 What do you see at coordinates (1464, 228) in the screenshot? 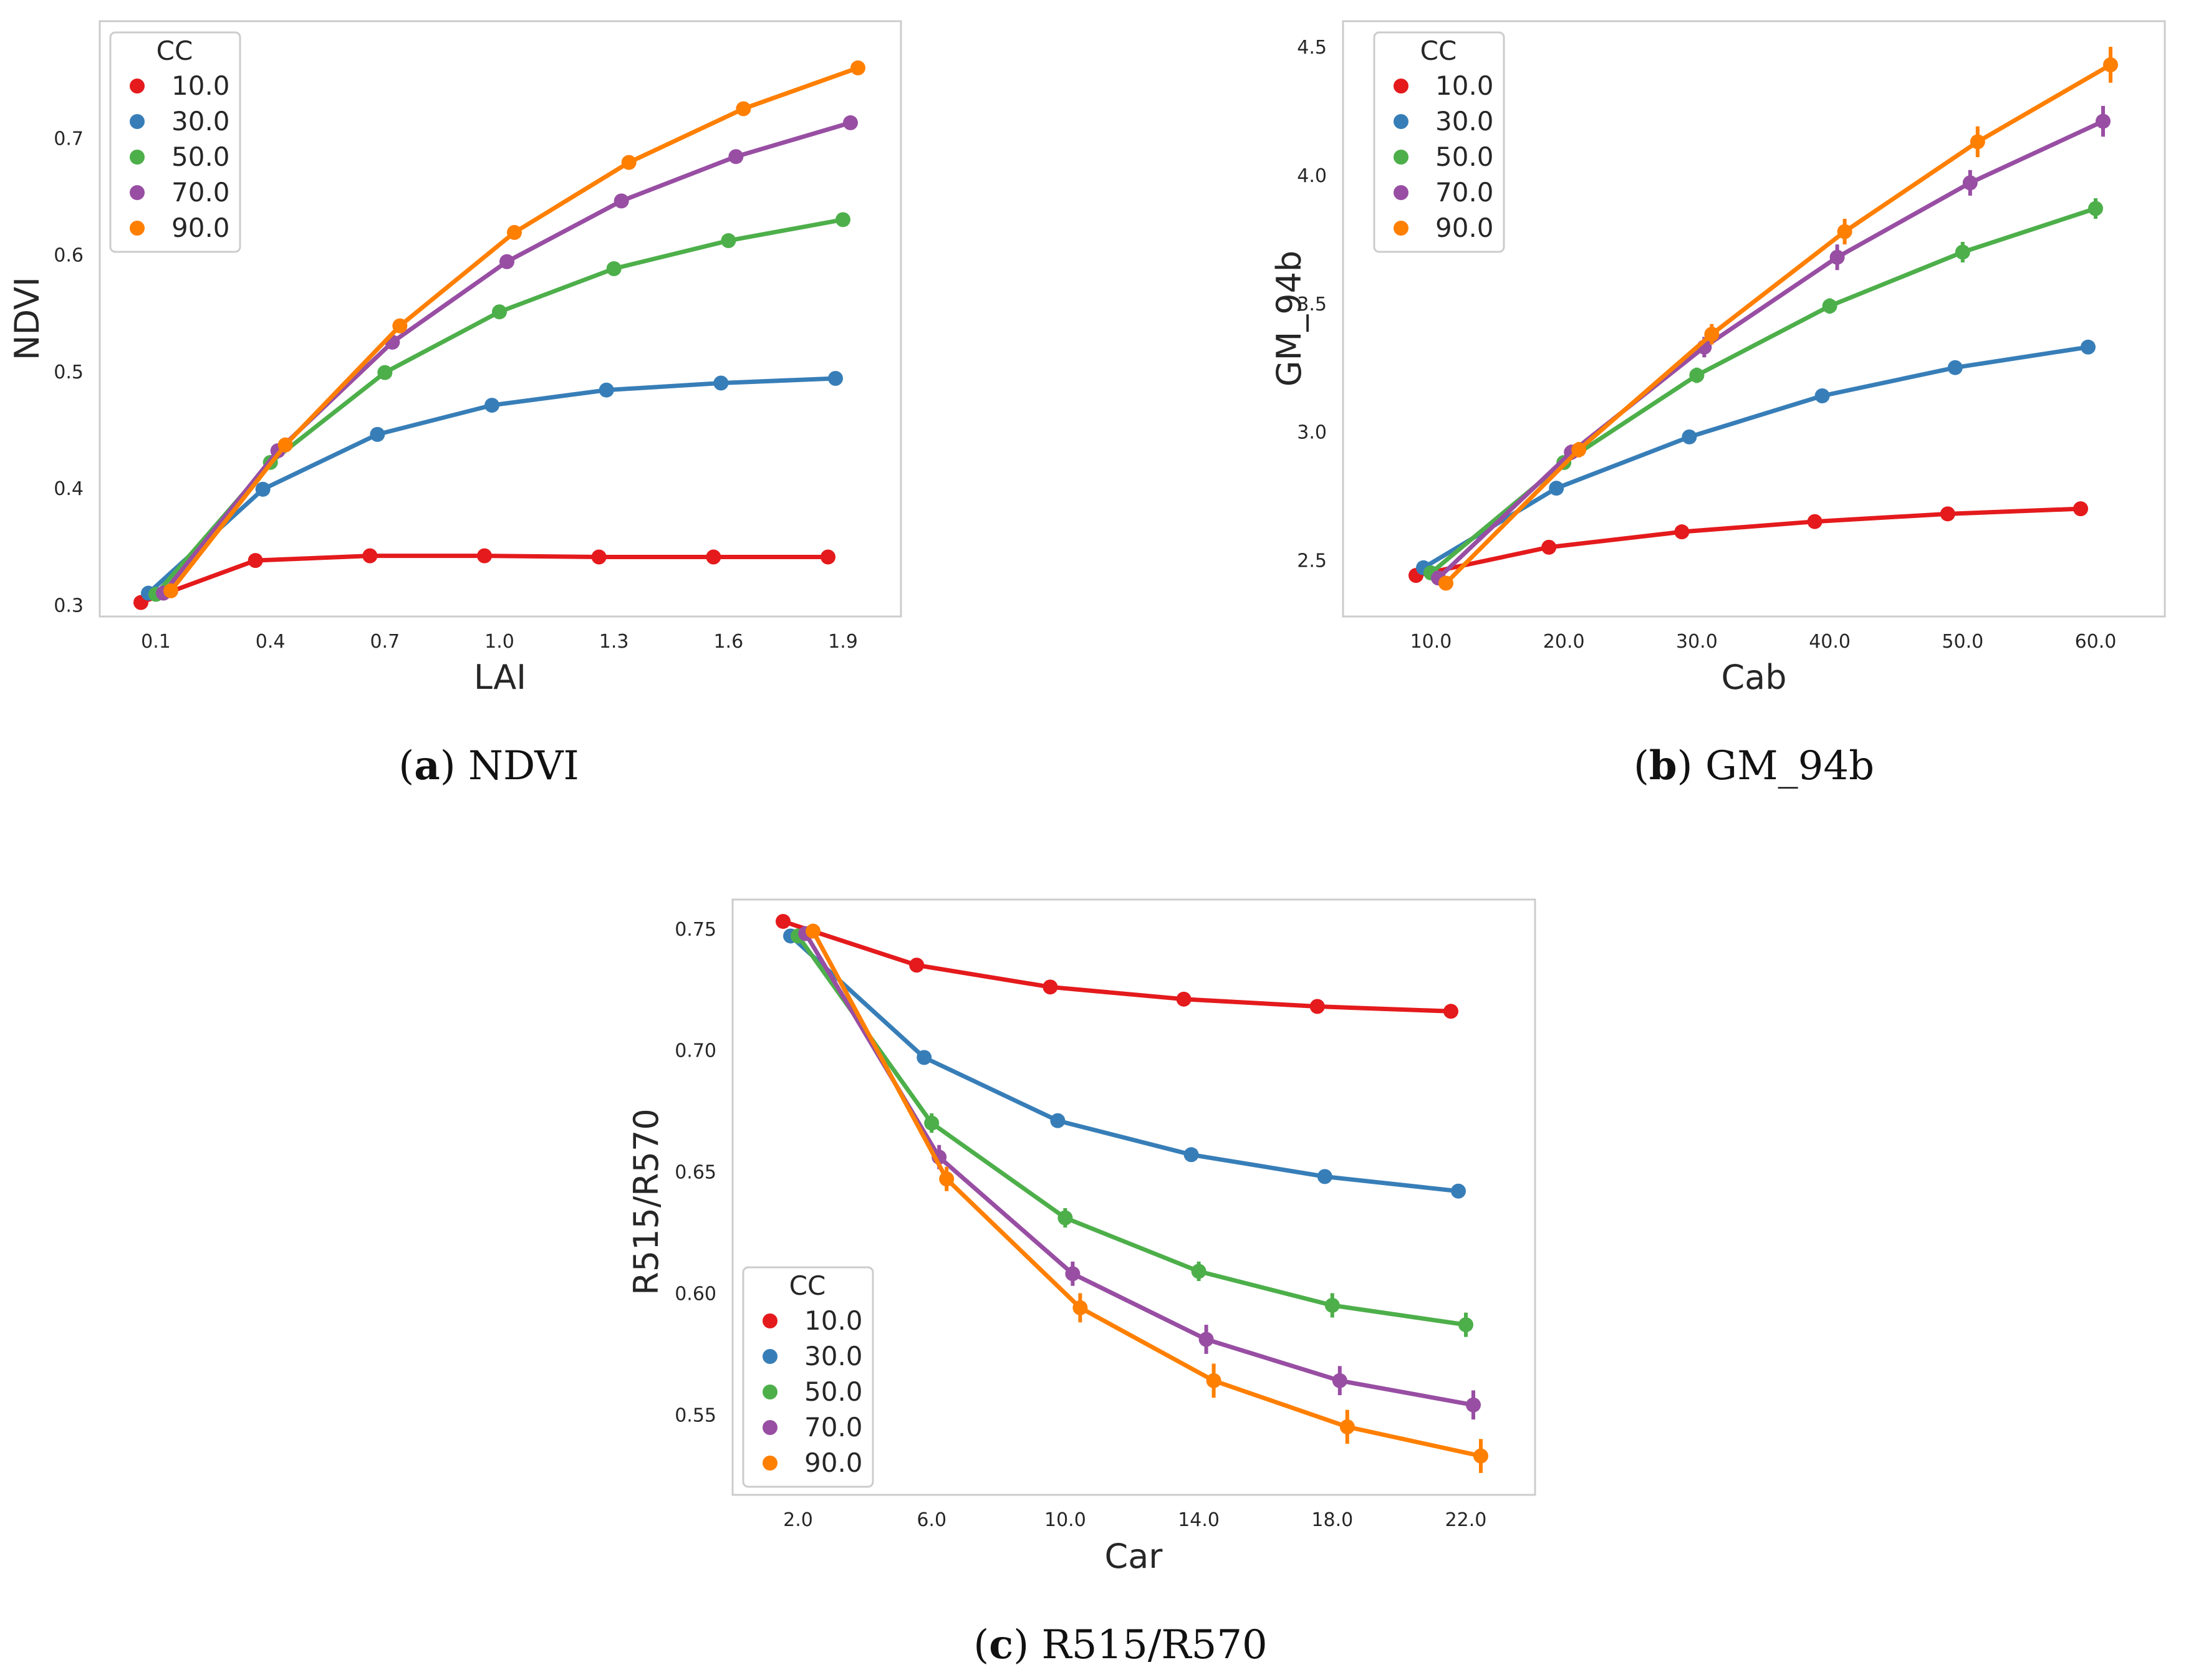
I see `legend-entry: 90.0` at bounding box center [1464, 228].